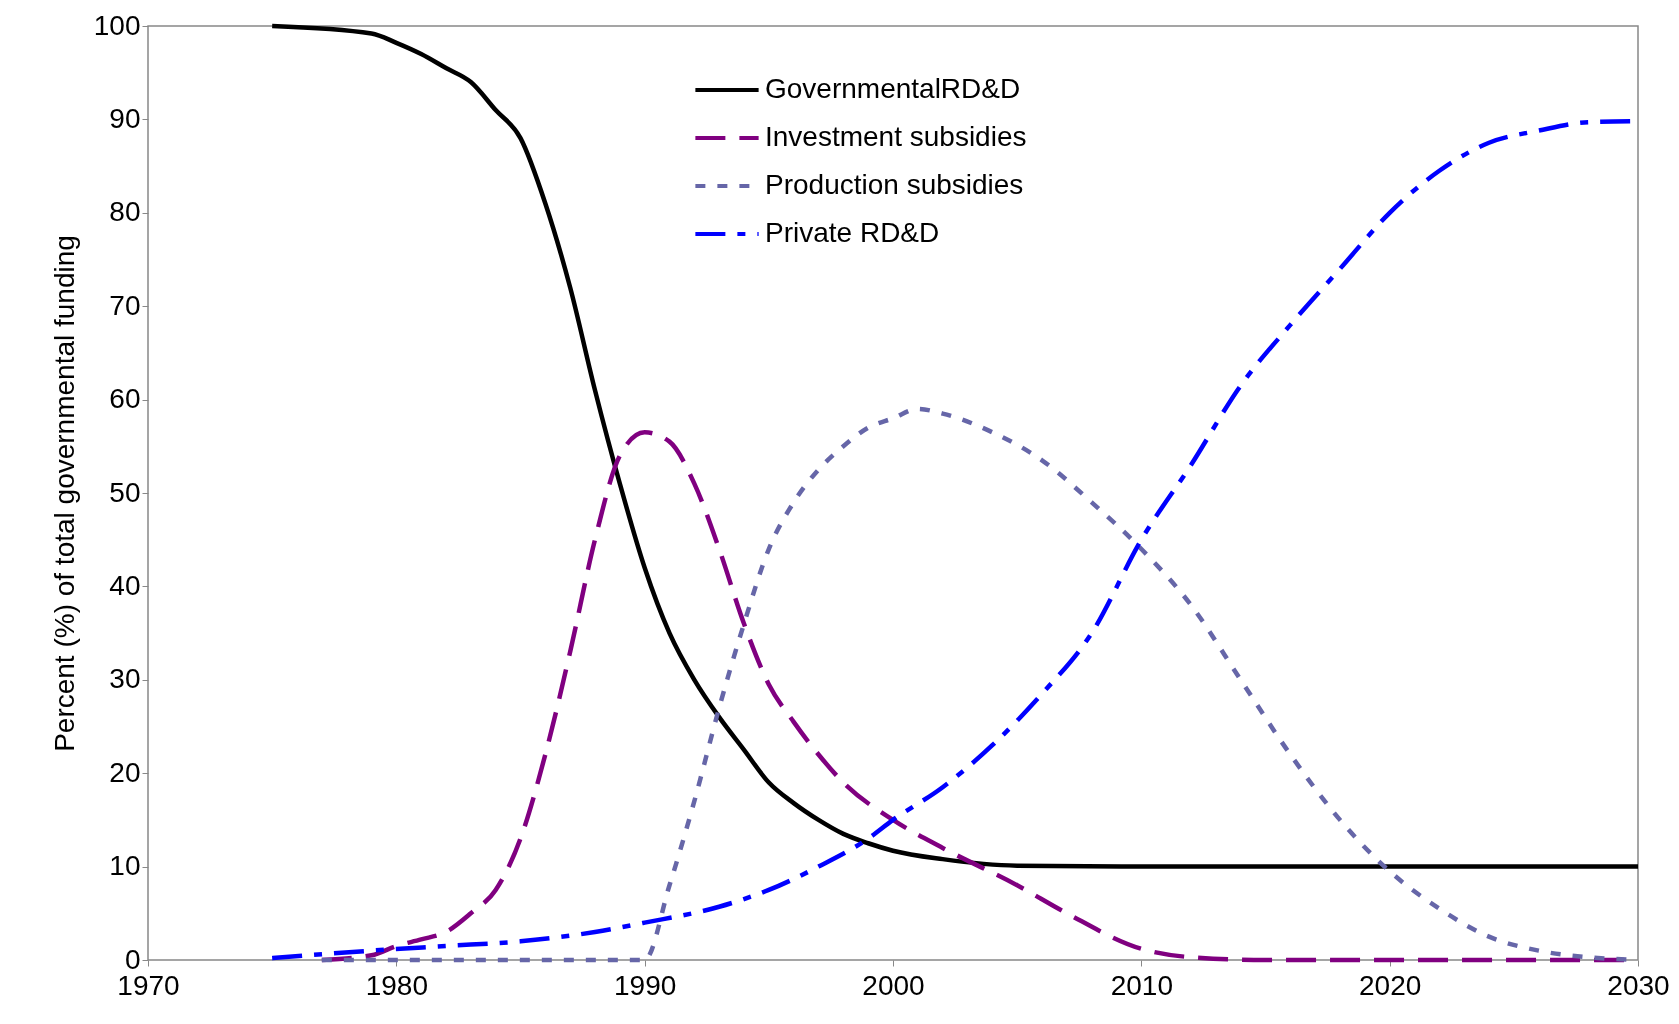  I want to click on legend-label: Investment subsidies, so click(896, 136).